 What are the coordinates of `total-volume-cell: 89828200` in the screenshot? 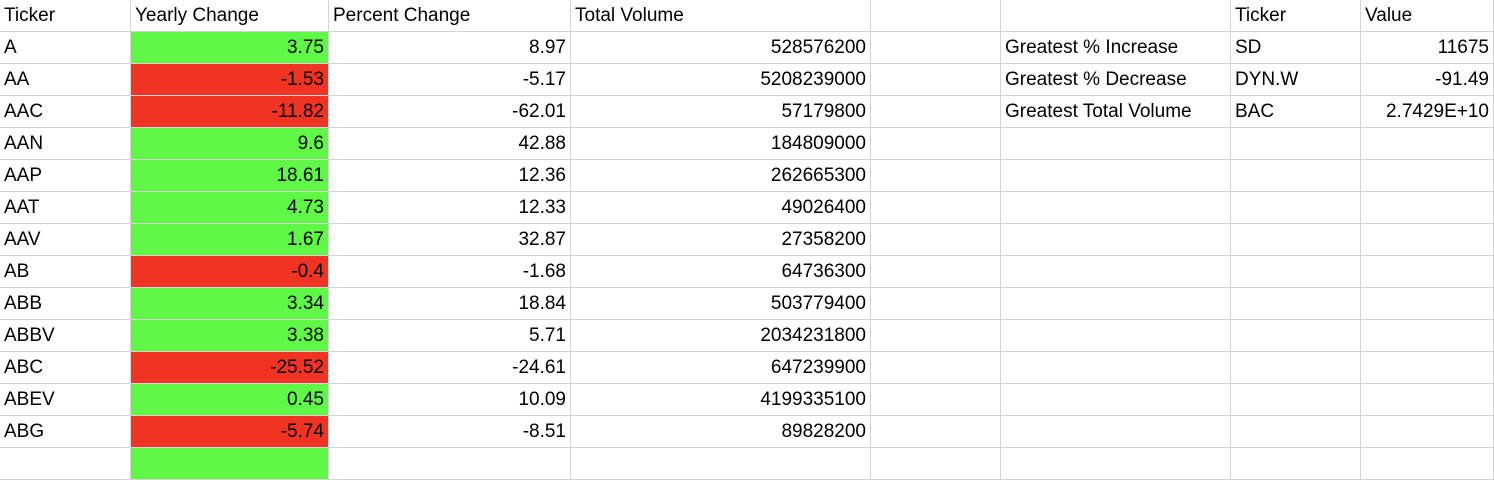 It's located at (721, 432).